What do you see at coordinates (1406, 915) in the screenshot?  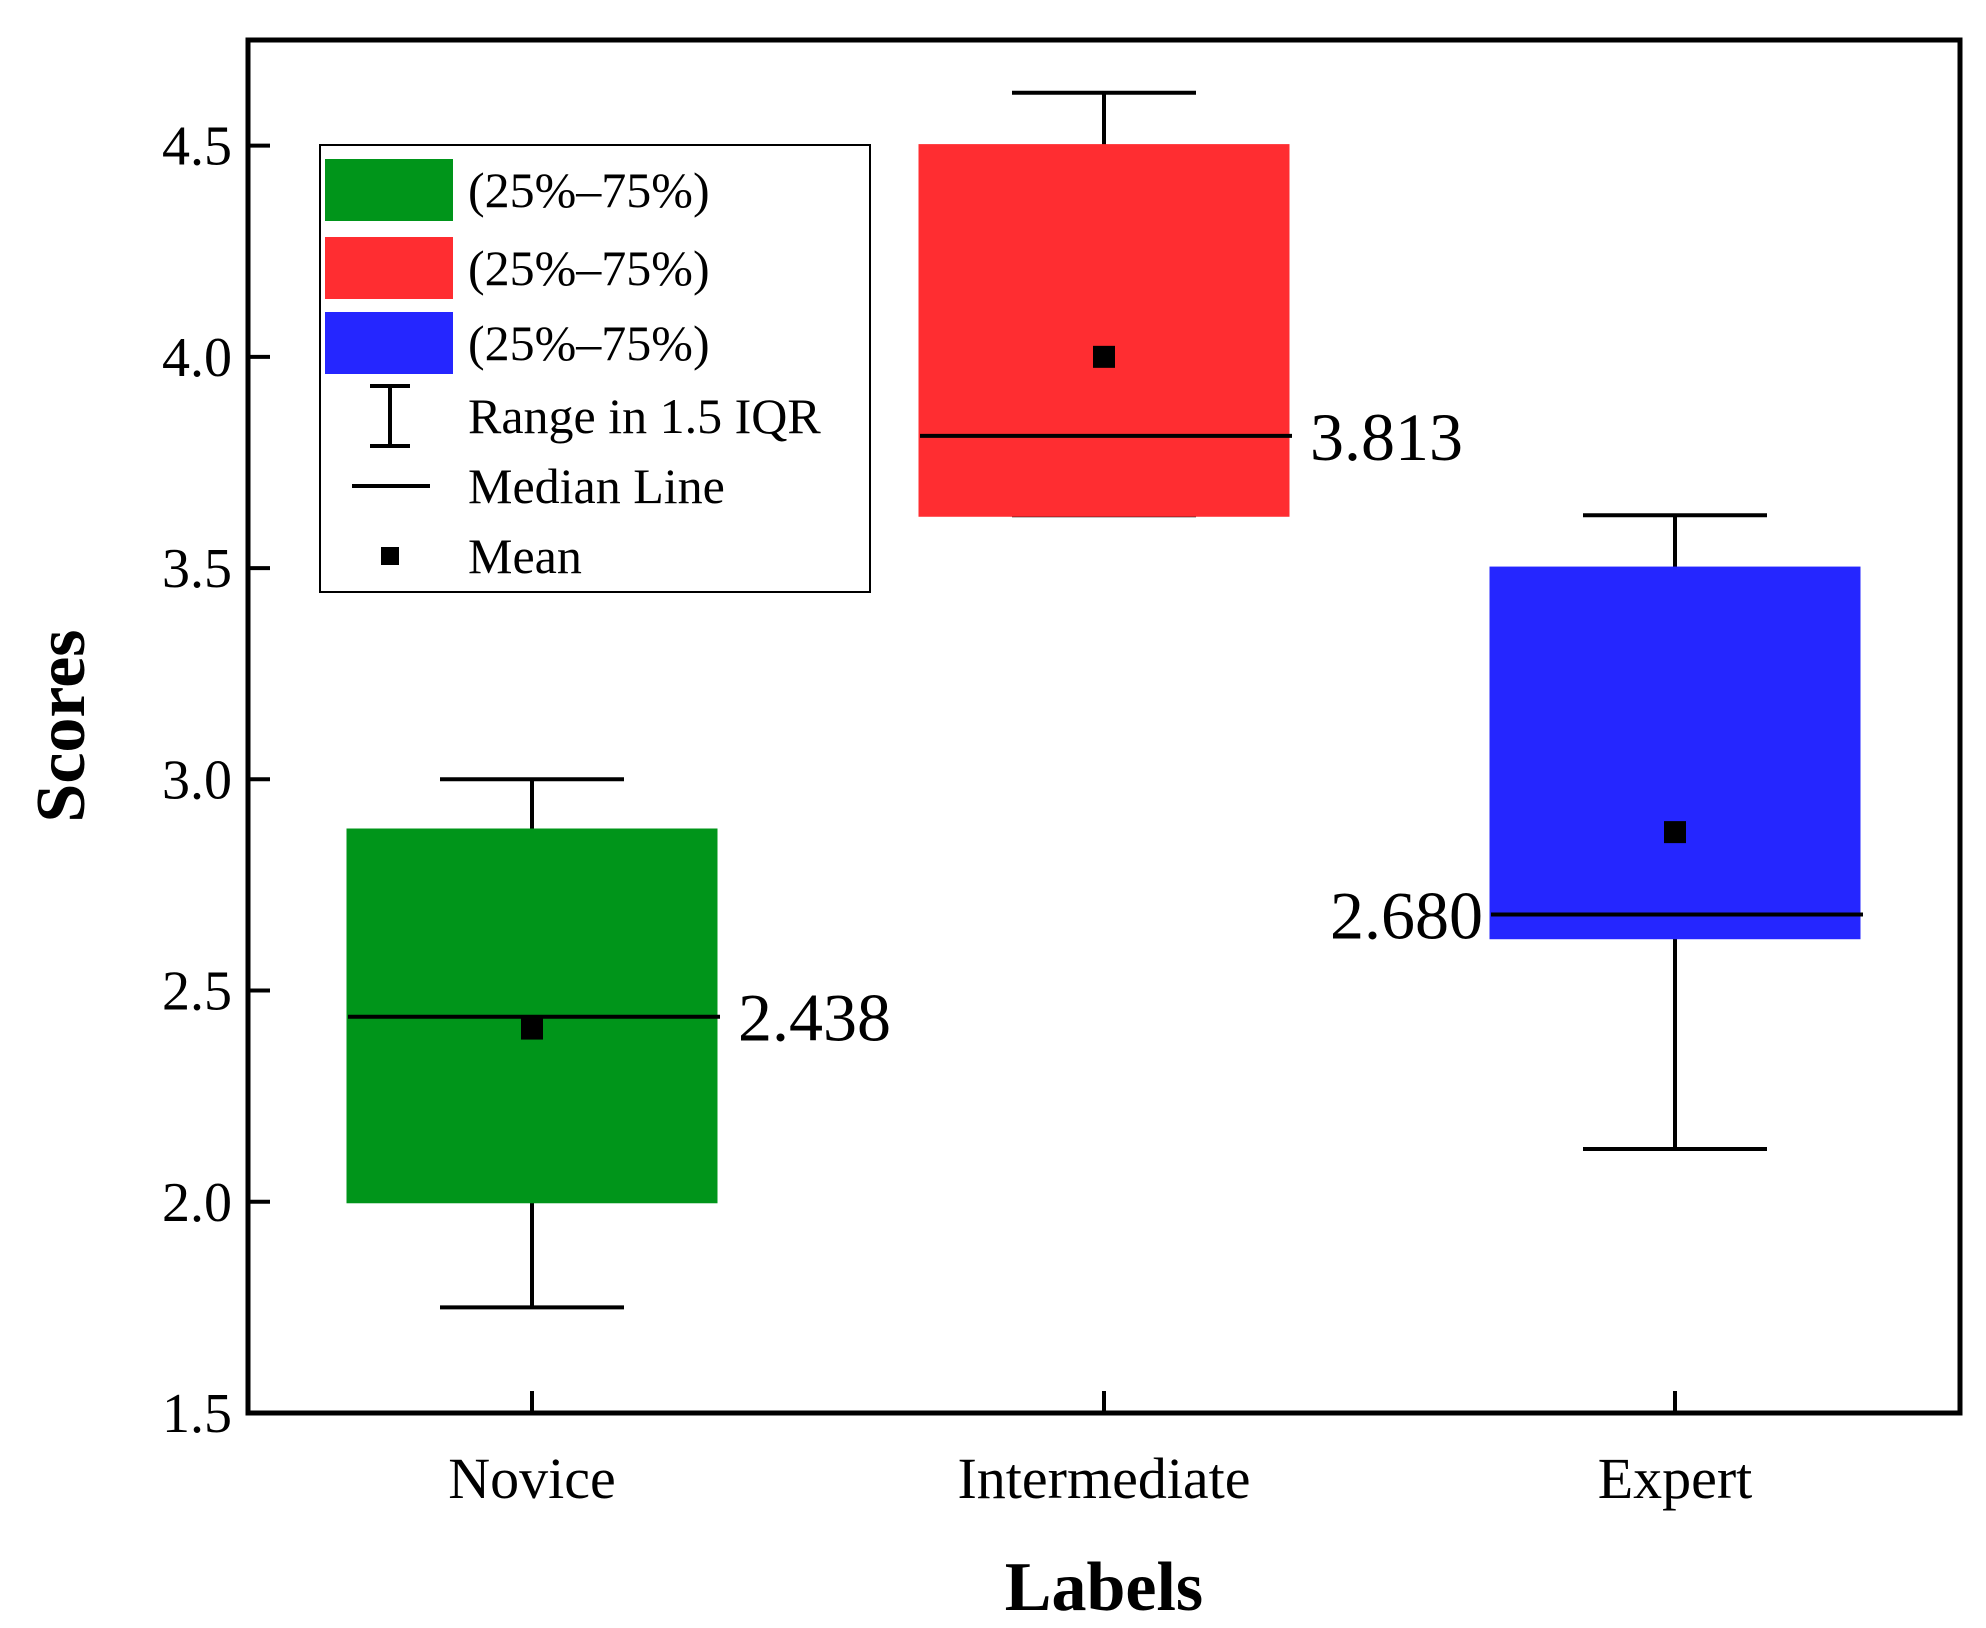 I see `median-value-label: 2.680` at bounding box center [1406, 915].